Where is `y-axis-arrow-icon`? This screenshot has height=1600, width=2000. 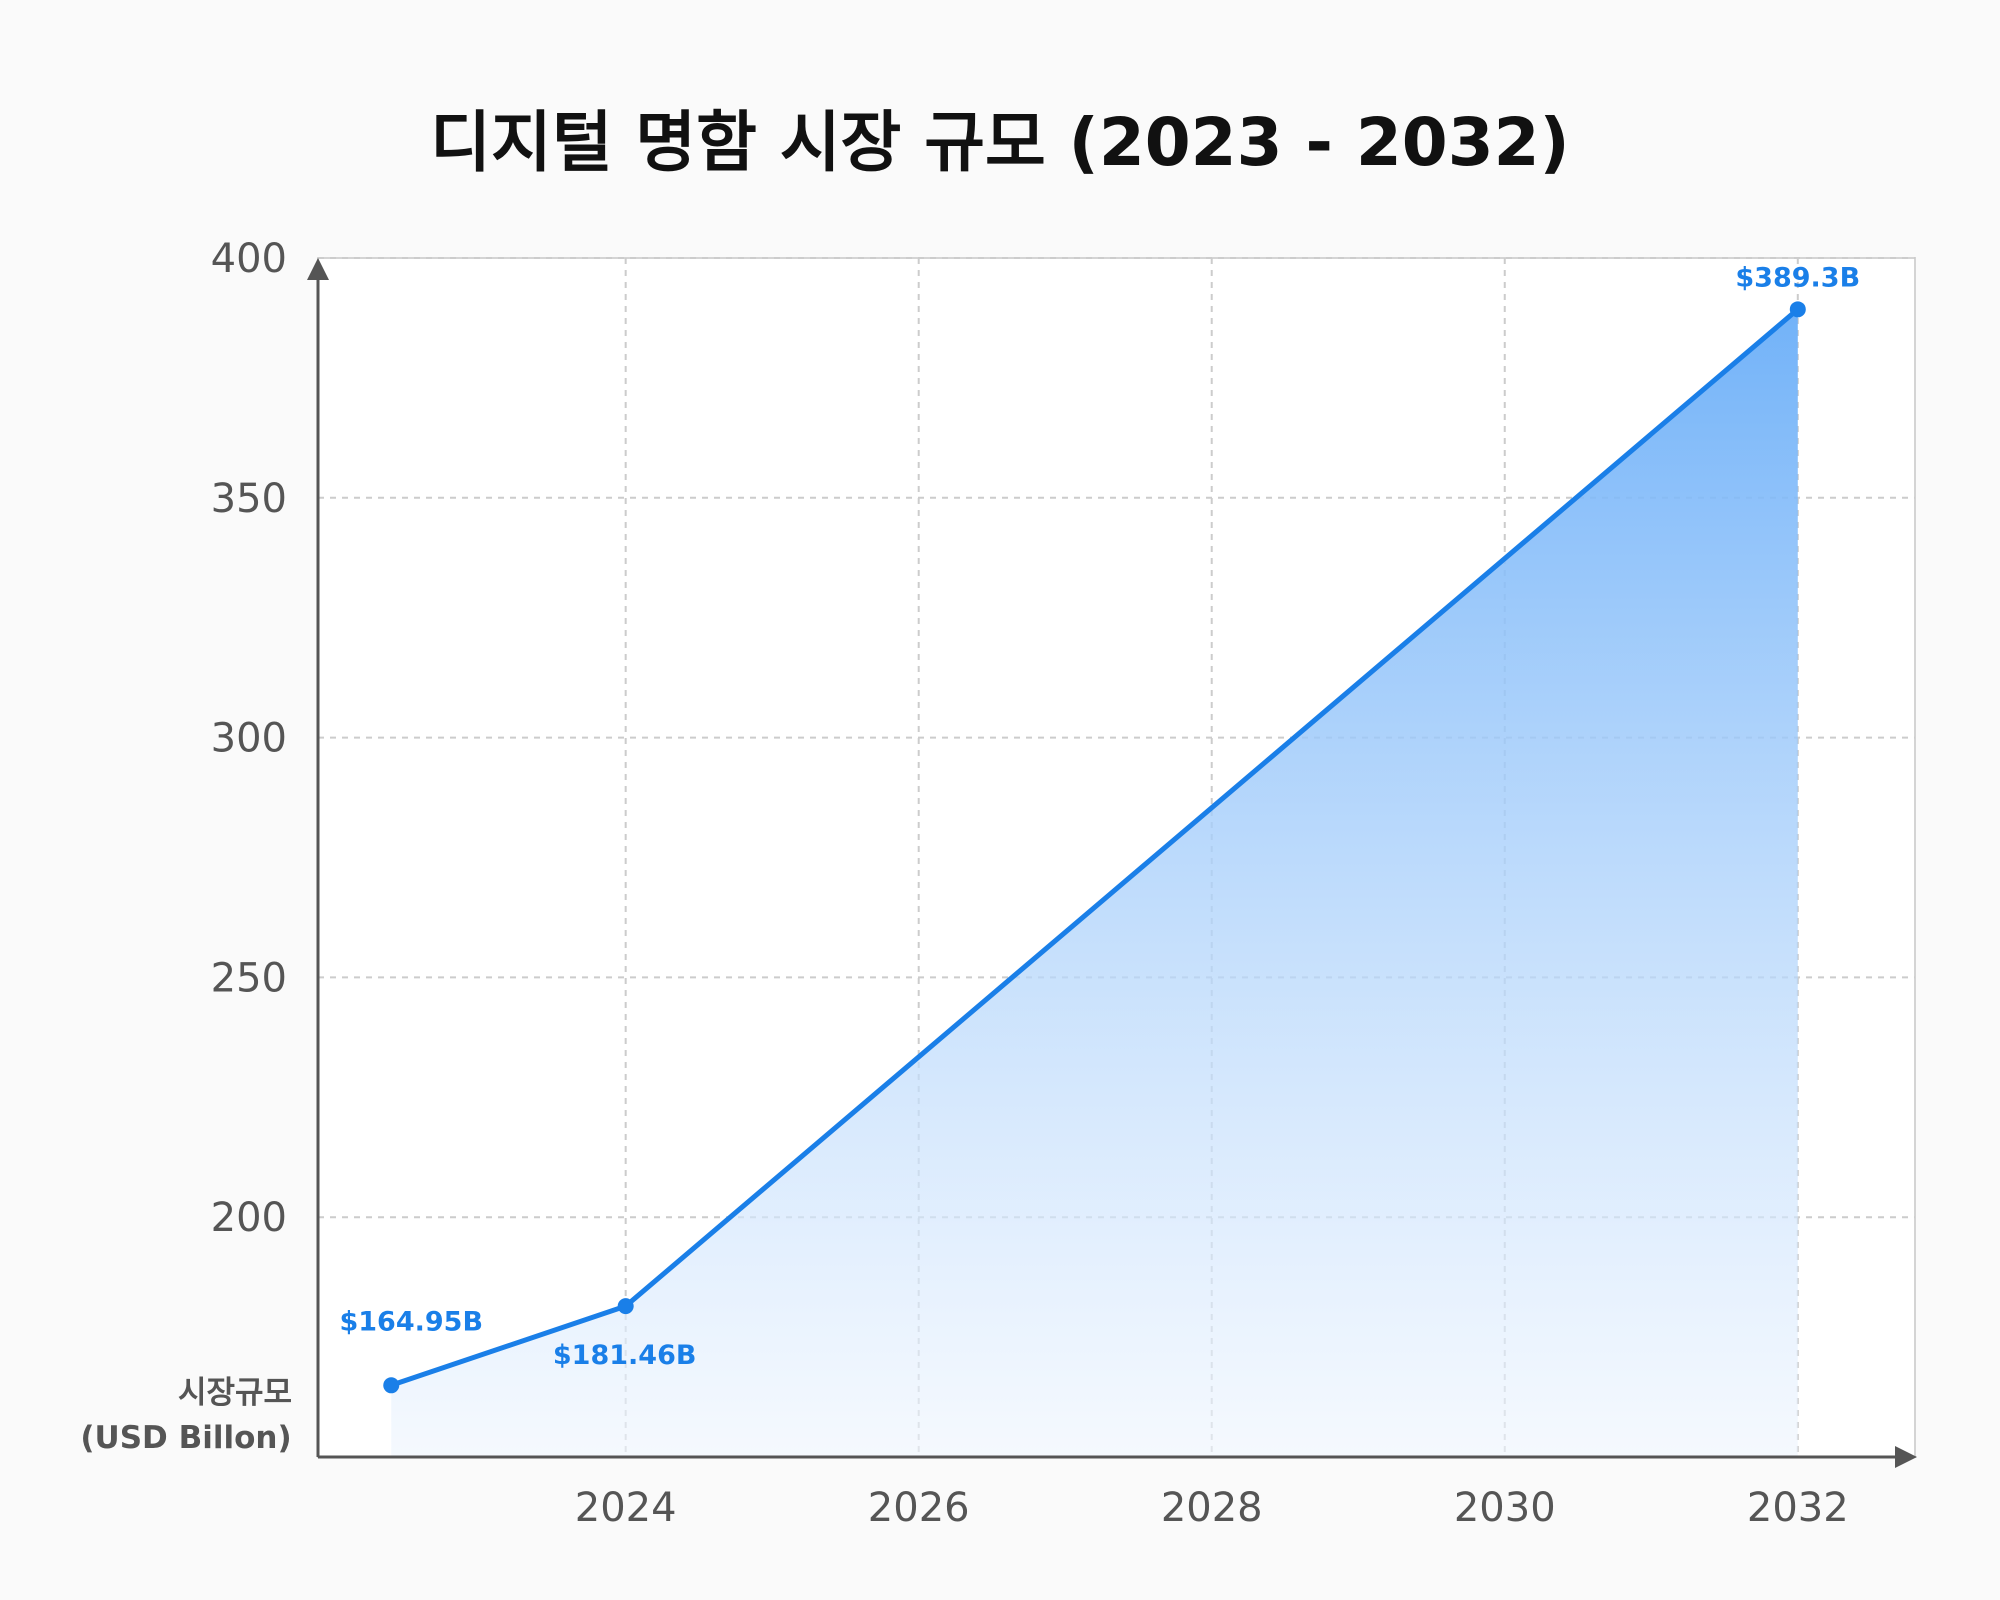
y-axis-arrow-icon is located at coordinates (318, 269).